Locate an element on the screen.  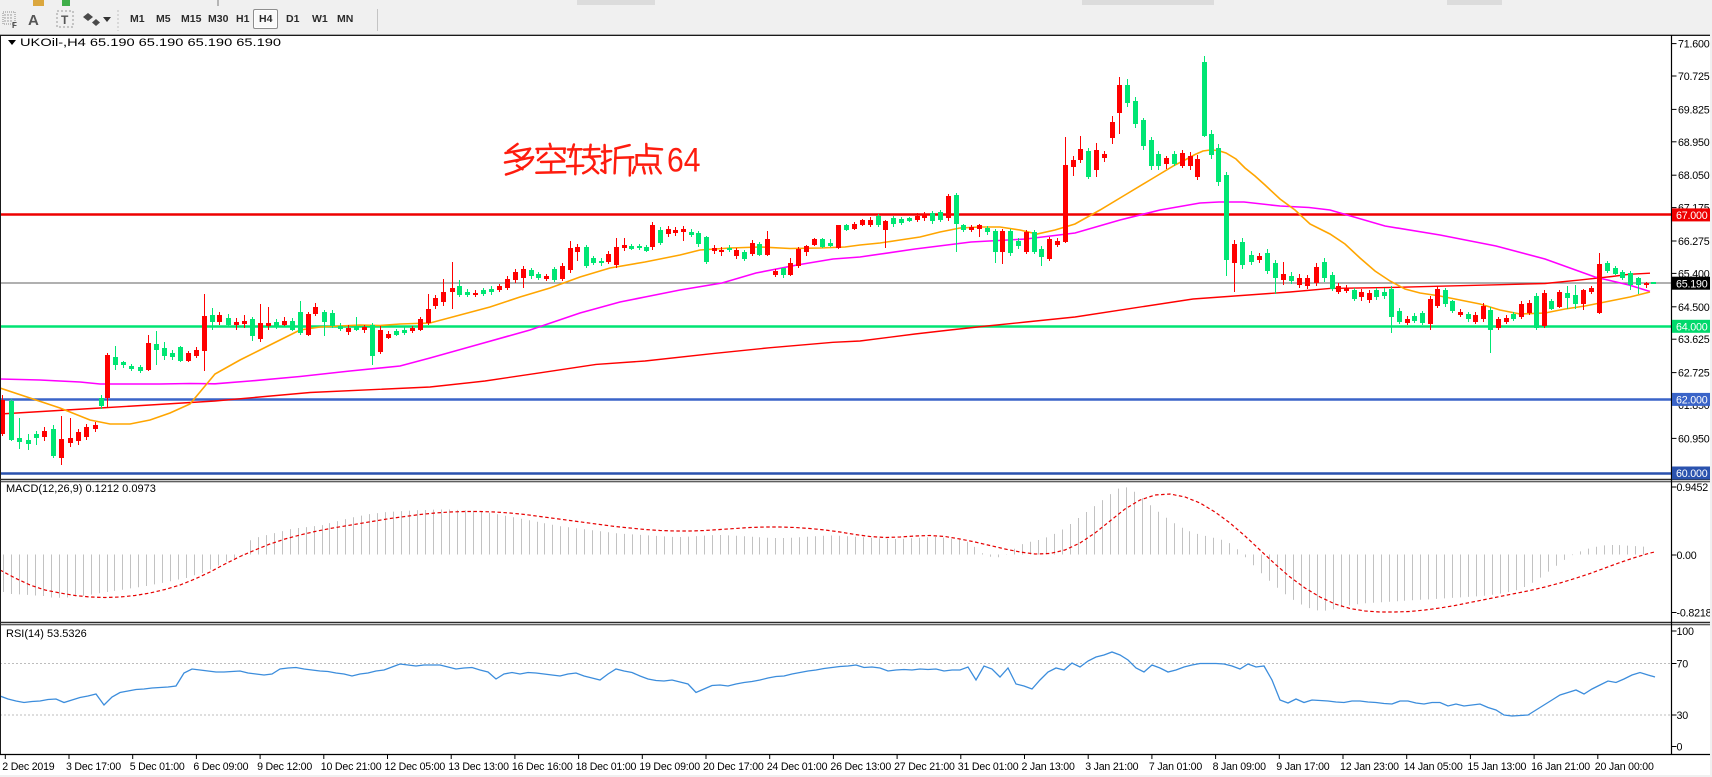
svg-text: 18 Dec 01:00 is located at coordinates (606, 767).